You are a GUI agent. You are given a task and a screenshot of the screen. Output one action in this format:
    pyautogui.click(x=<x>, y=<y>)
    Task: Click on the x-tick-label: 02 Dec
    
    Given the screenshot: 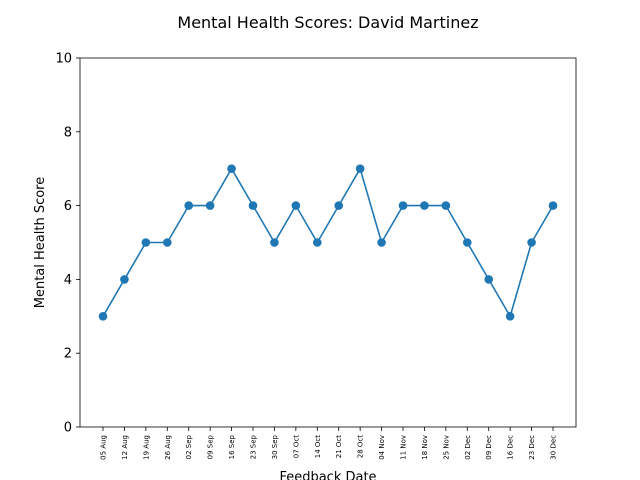 What is the action you would take?
    pyautogui.click(x=468, y=447)
    